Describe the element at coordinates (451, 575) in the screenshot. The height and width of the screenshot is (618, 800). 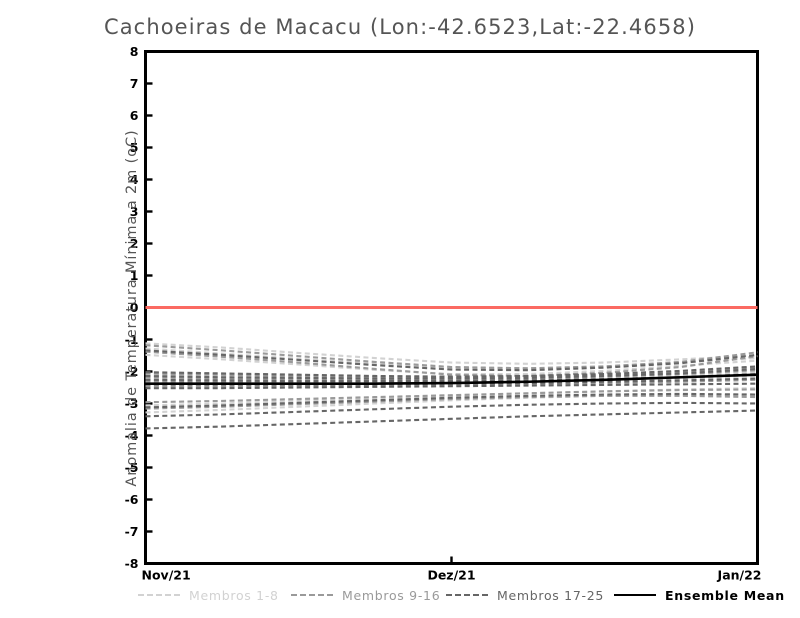
I see `x-tick-label: Dez/21` at that location.